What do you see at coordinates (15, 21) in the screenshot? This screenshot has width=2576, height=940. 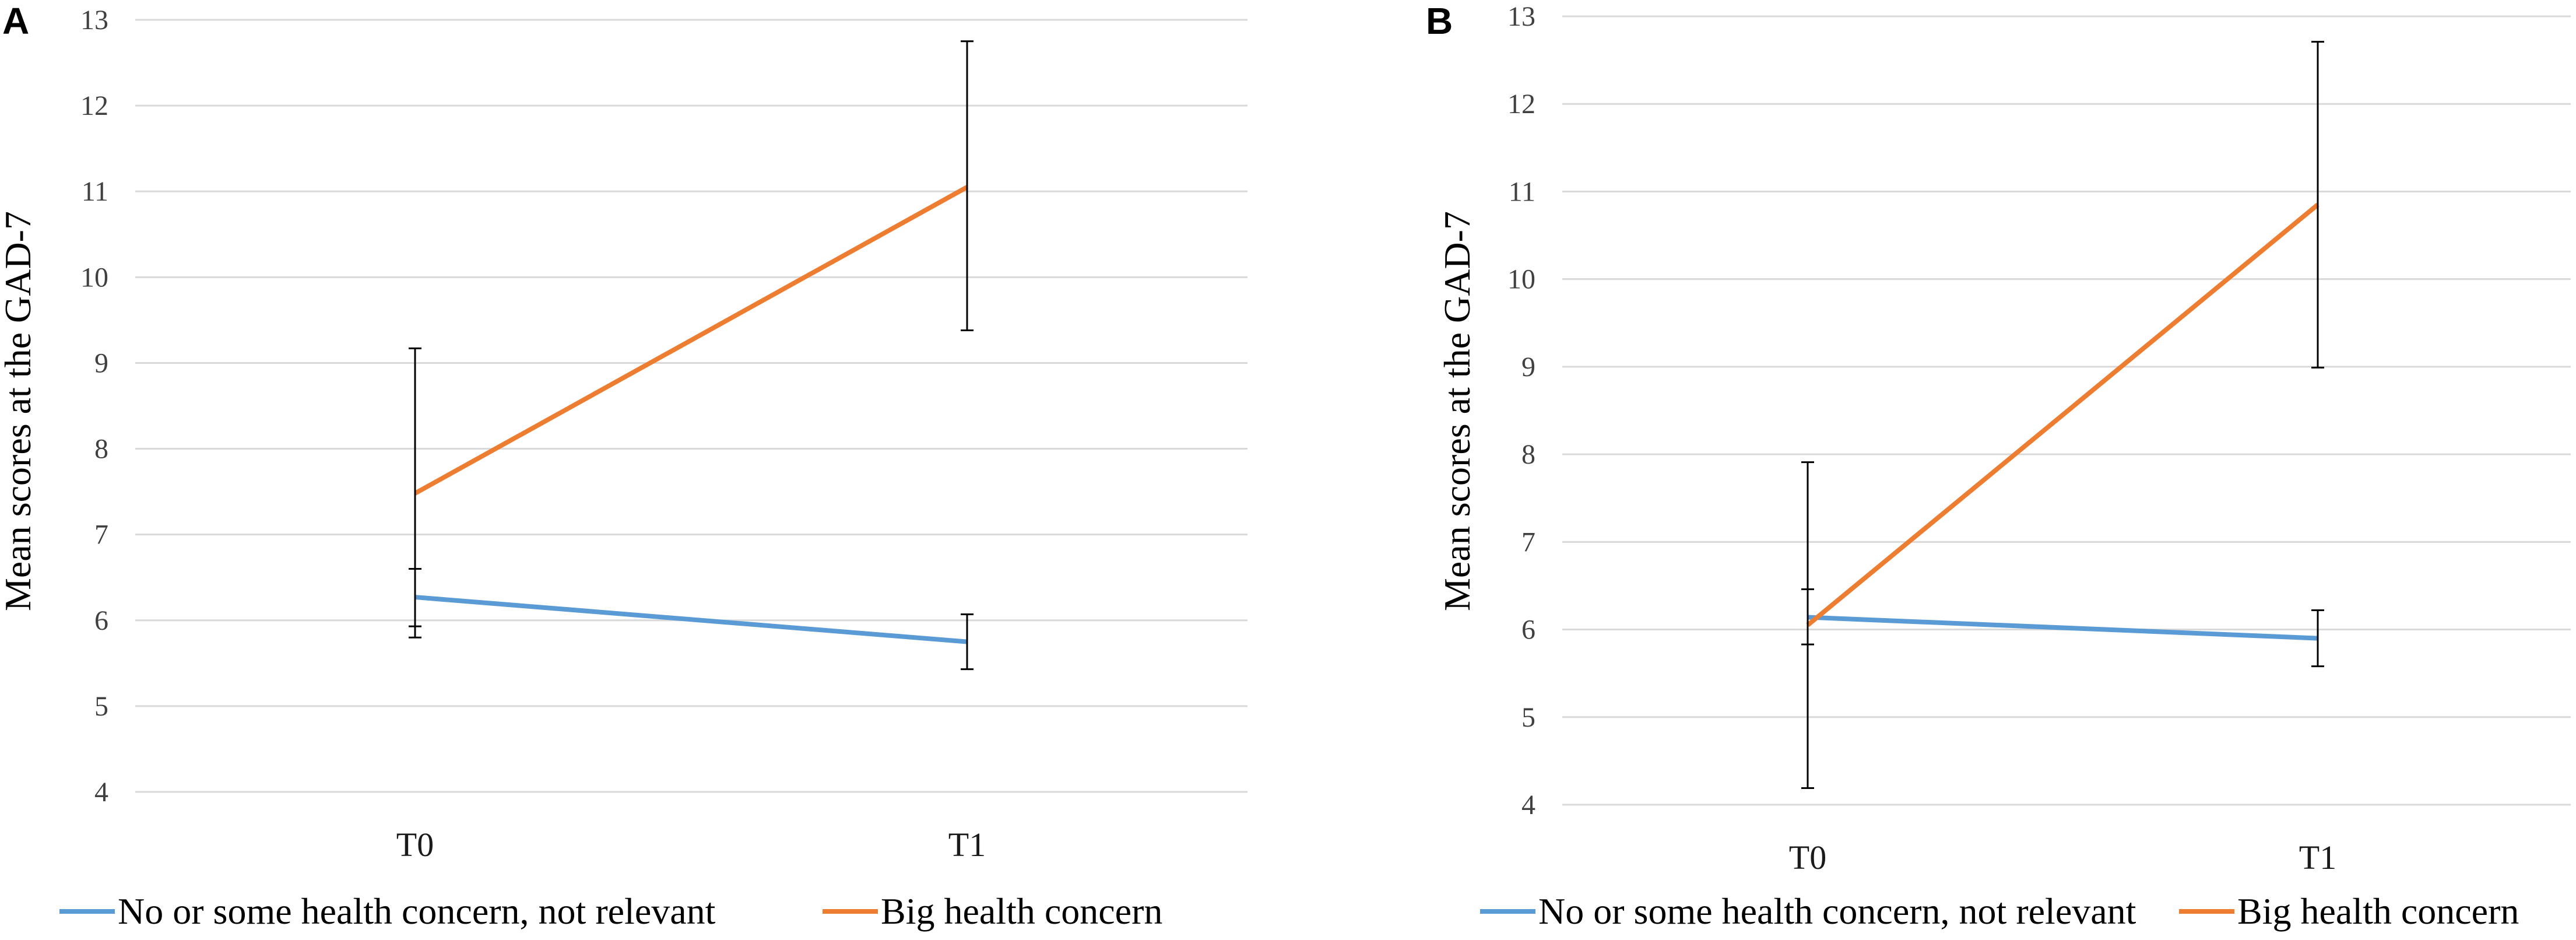 I see `panel-label: A` at bounding box center [15, 21].